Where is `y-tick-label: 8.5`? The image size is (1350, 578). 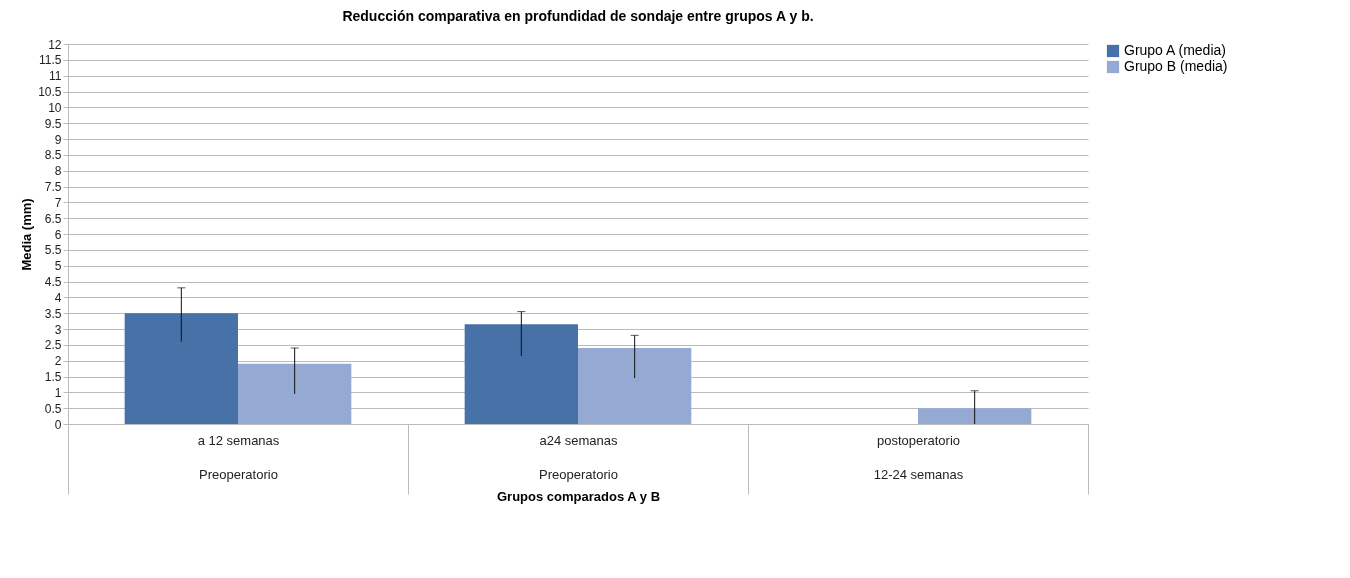 y-tick-label: 8.5 is located at coordinates (53, 155).